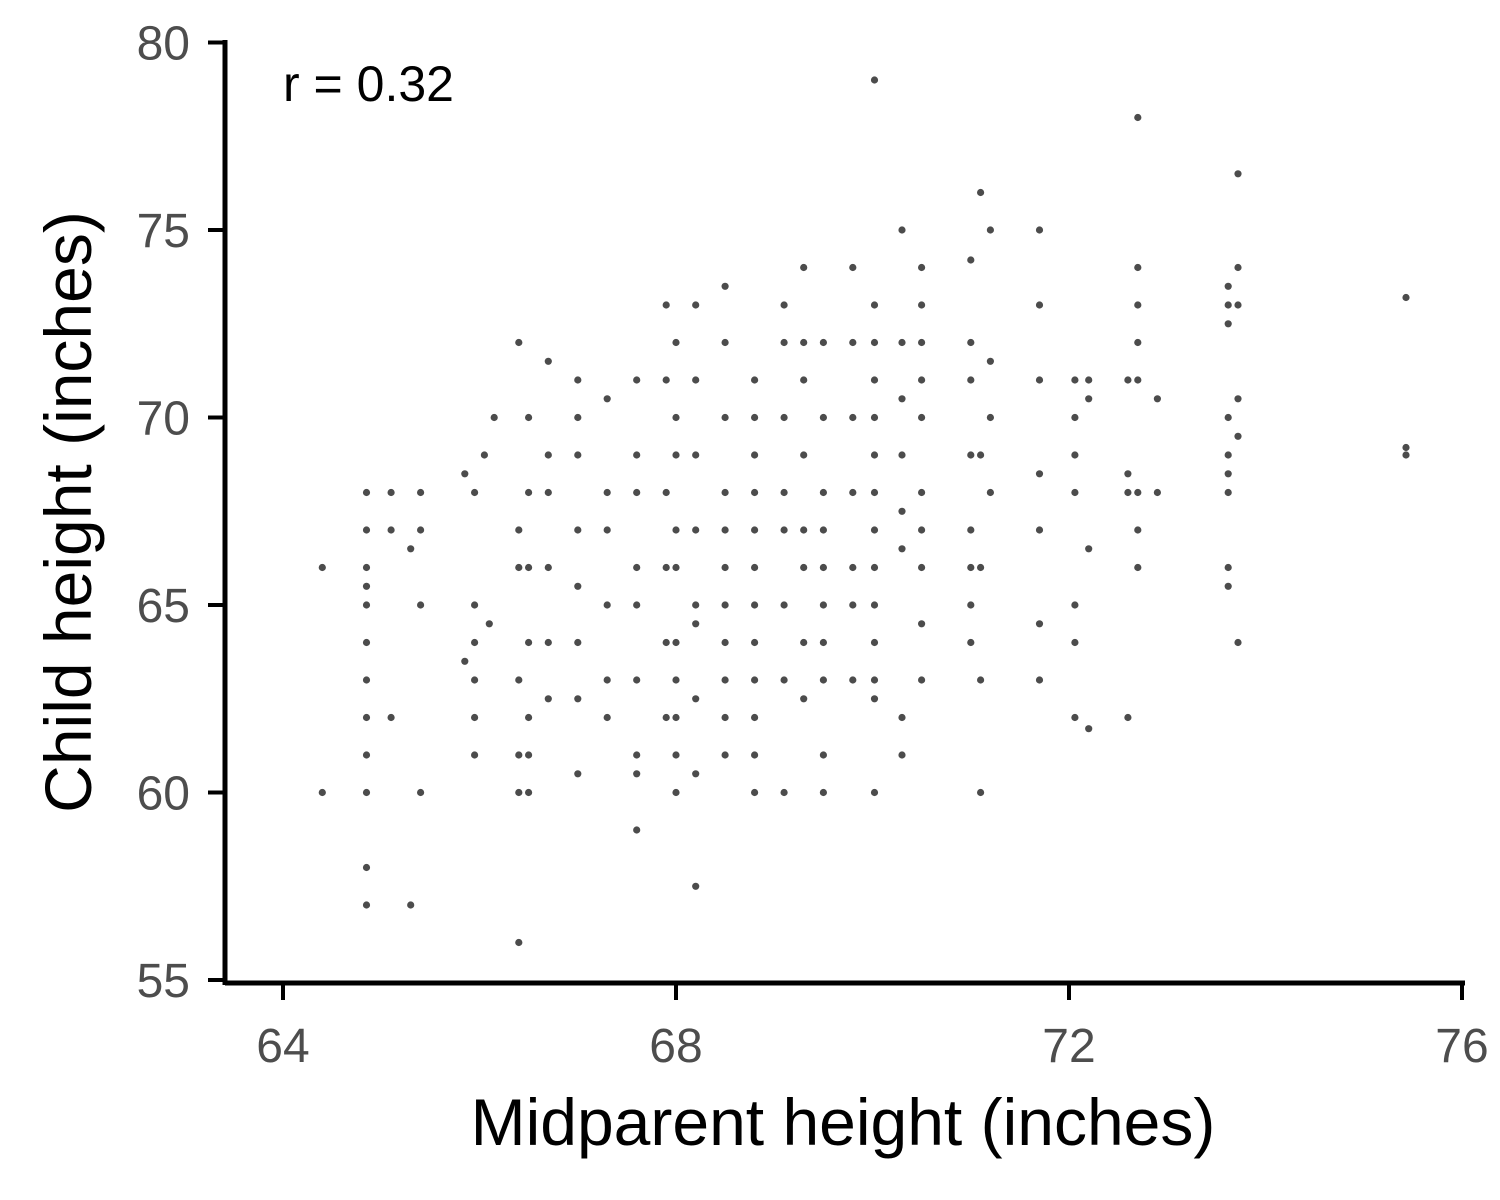 Image resolution: width=1500 pixels, height=1200 pixels. I want to click on x-tick-label: 64, so click(282, 1046).